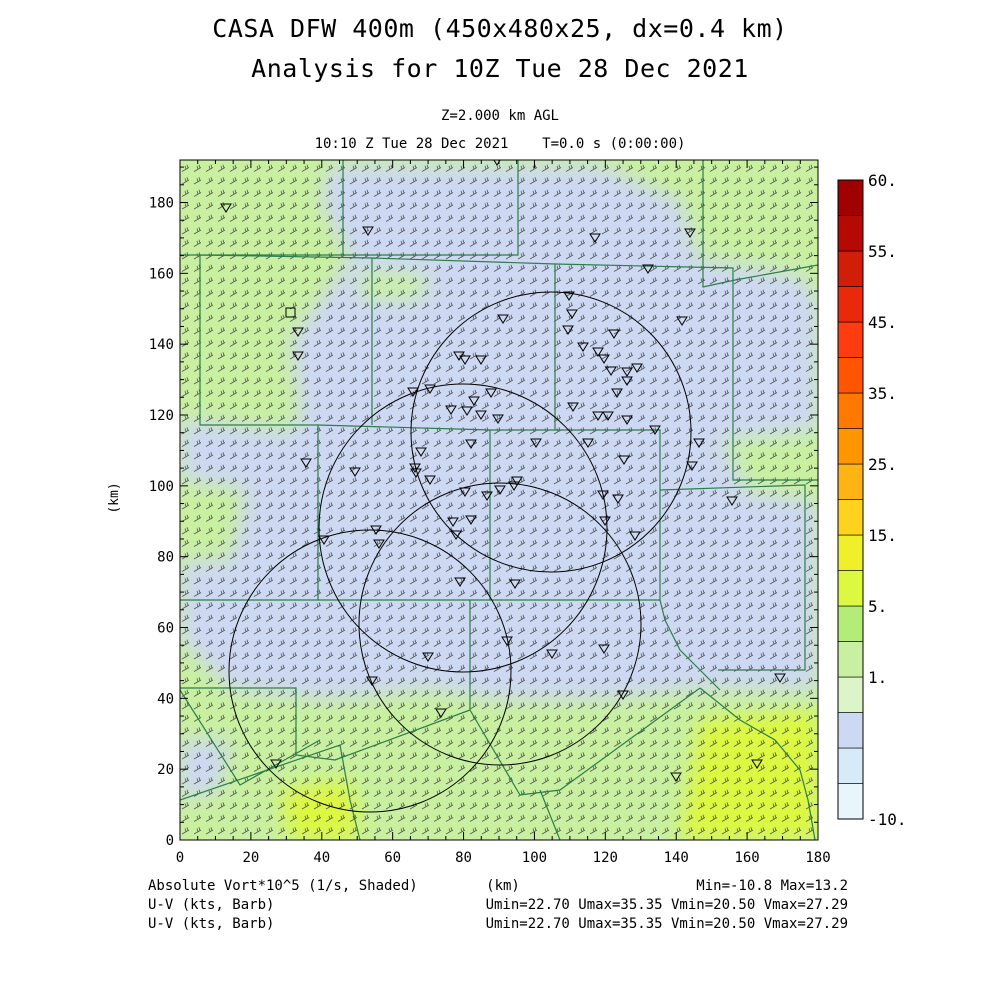  I want to click on x-tick-labels: 0 20 40 60 80 100 120 140 160 180, so click(503, 858).